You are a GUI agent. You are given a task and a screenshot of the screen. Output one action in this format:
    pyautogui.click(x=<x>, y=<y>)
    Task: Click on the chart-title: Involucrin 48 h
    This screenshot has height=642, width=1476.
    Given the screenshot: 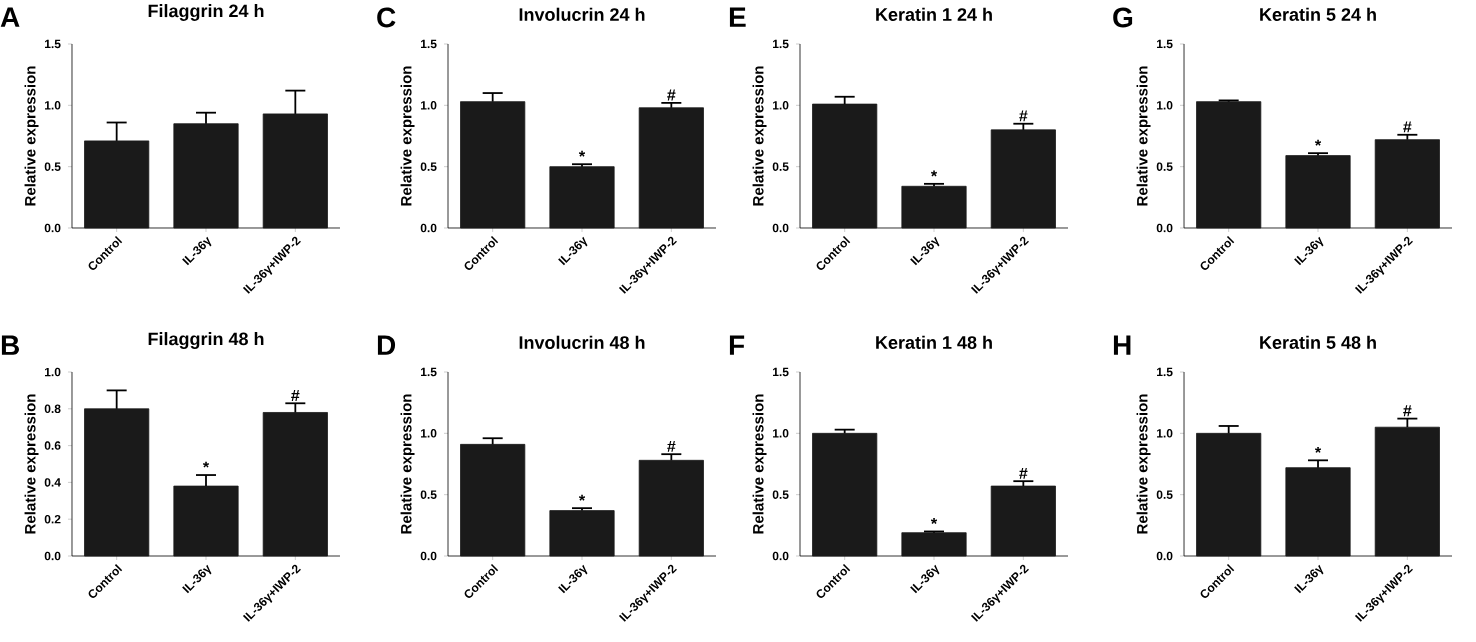 What is the action you would take?
    pyautogui.click(x=582, y=342)
    